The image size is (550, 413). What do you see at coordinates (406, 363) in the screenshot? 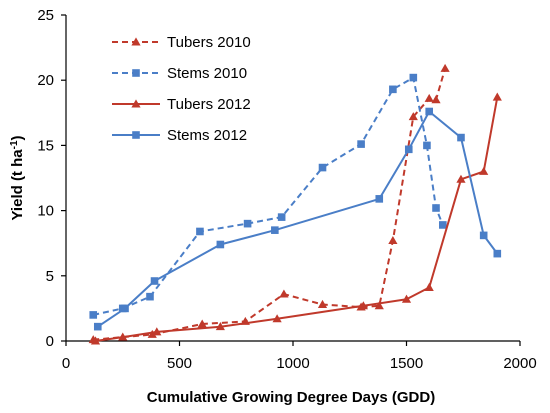
I see `x-tick-label: 1500` at bounding box center [406, 363].